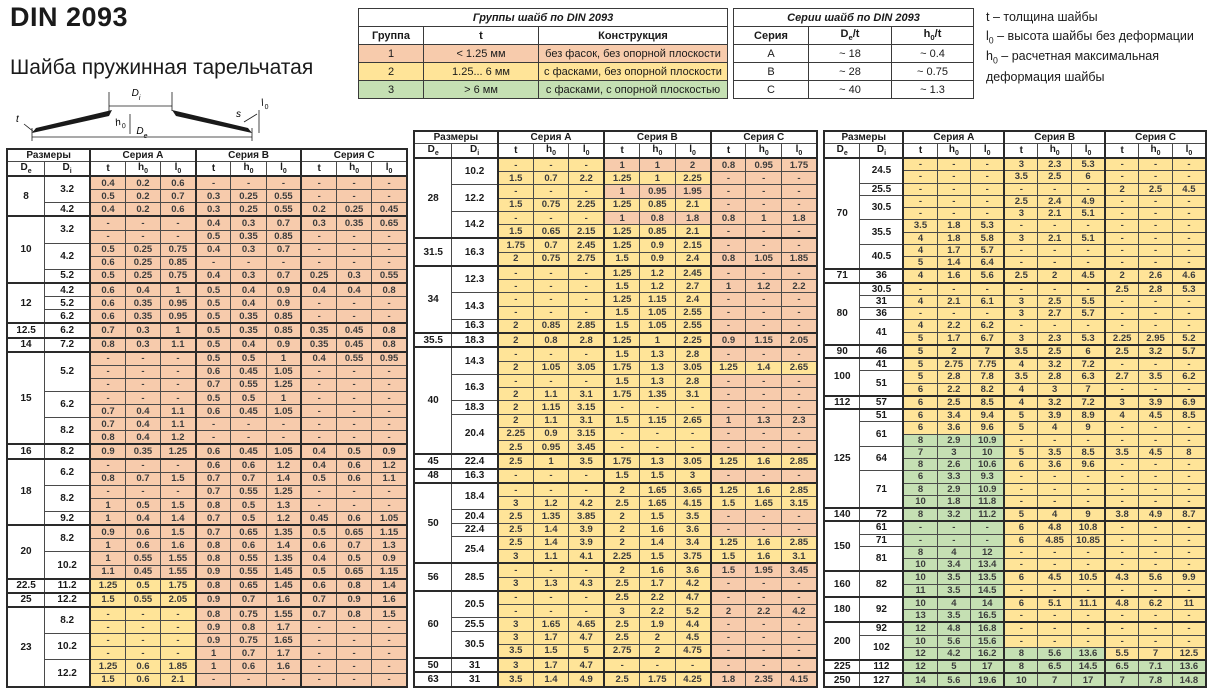  I want to click on value-cell: 2.45, so click(693, 272).